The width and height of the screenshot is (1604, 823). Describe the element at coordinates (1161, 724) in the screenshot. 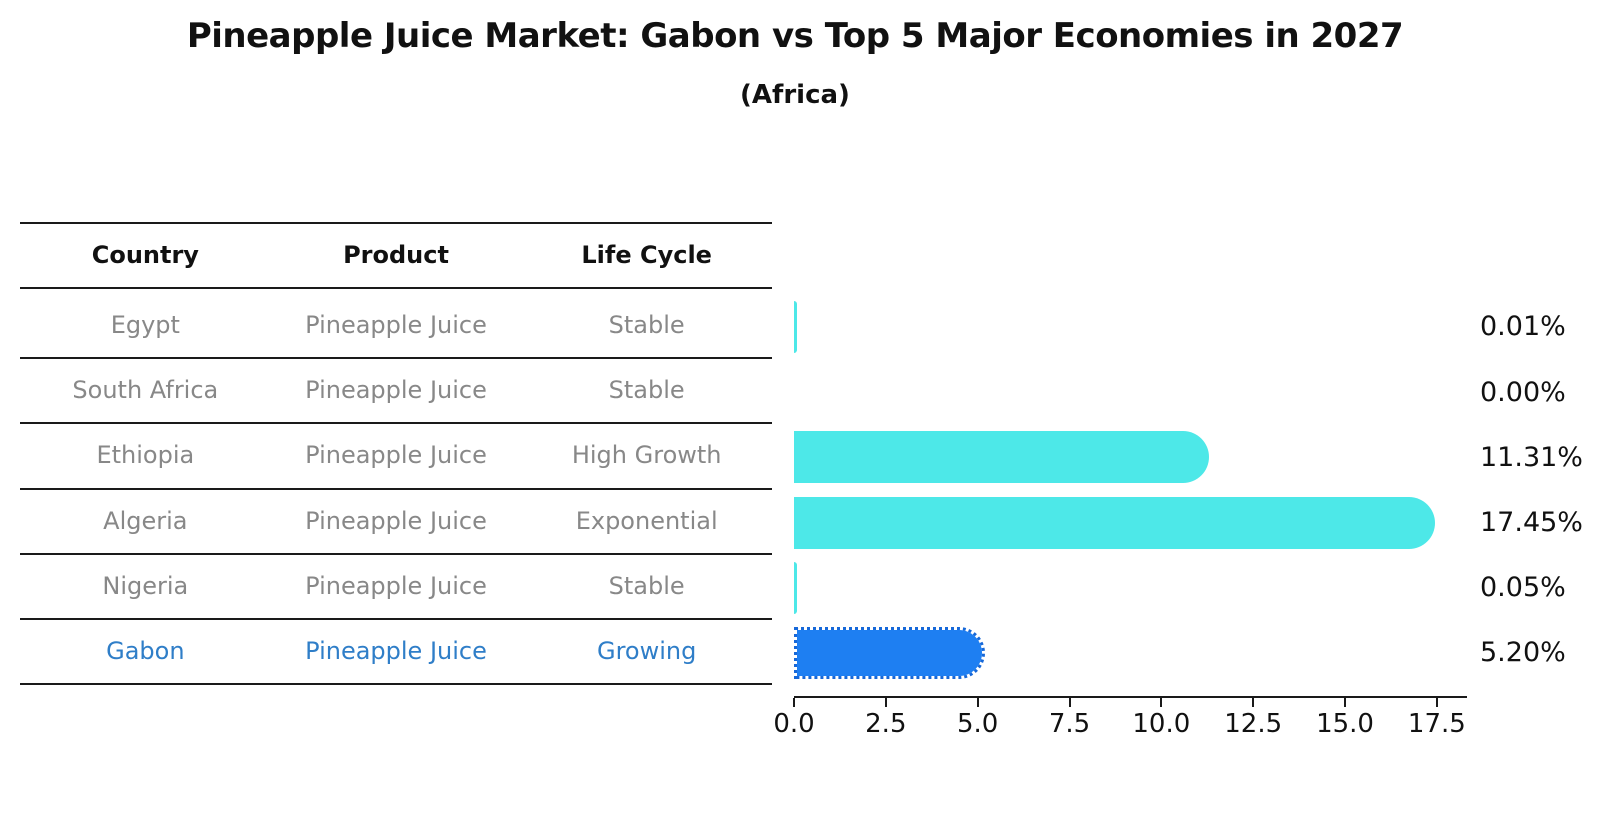

I see `x-tick-label: 10.0` at that location.